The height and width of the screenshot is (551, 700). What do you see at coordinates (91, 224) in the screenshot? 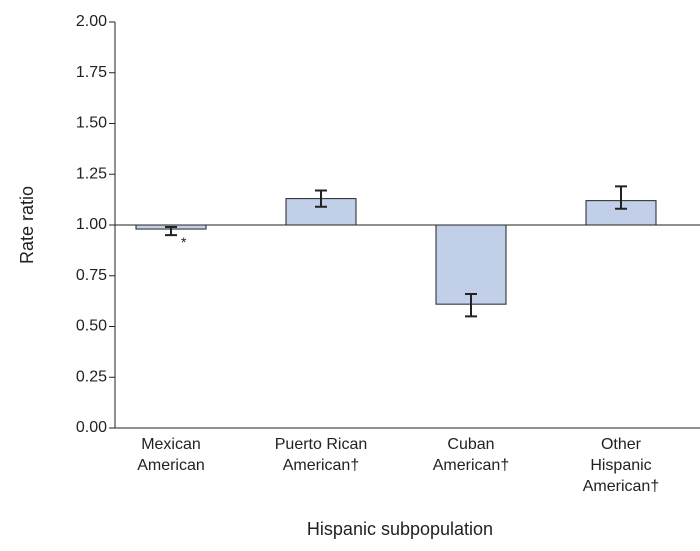
I see `y-tick-label: 1.00` at bounding box center [91, 224].